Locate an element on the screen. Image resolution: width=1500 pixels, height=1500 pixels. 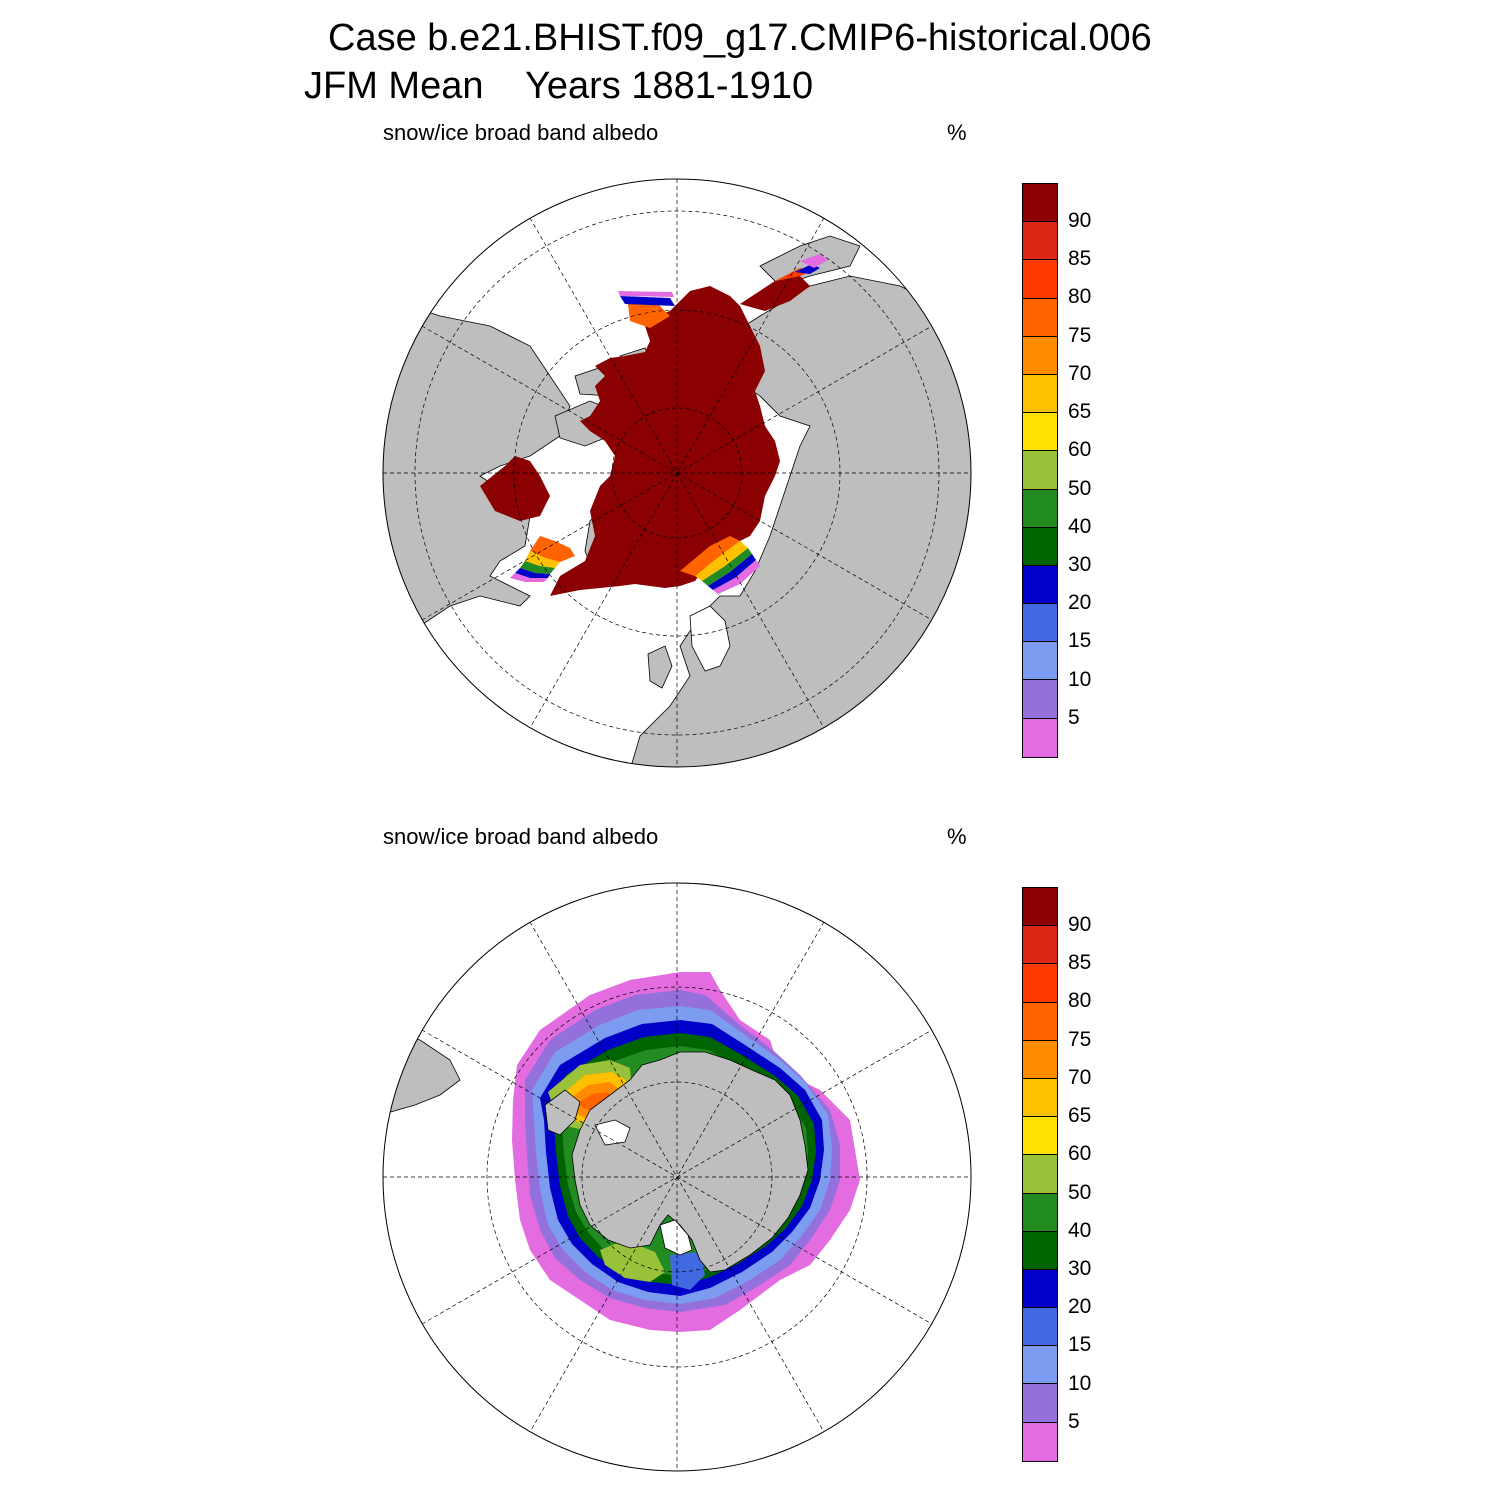
north-colorbar-tick: 20 is located at coordinates (1080, 602).